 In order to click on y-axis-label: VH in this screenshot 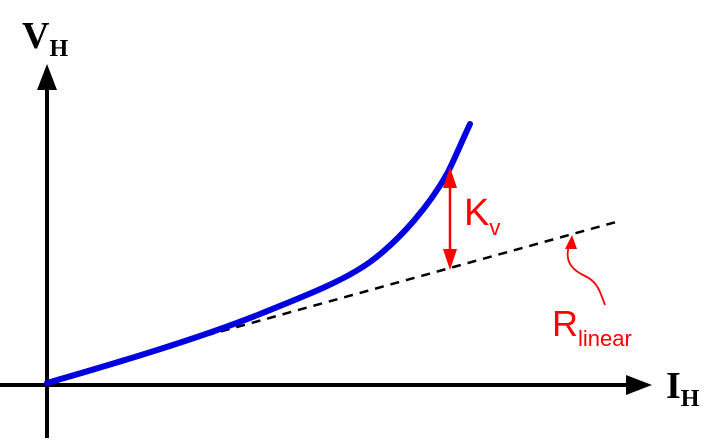, I will do `click(45, 38)`.